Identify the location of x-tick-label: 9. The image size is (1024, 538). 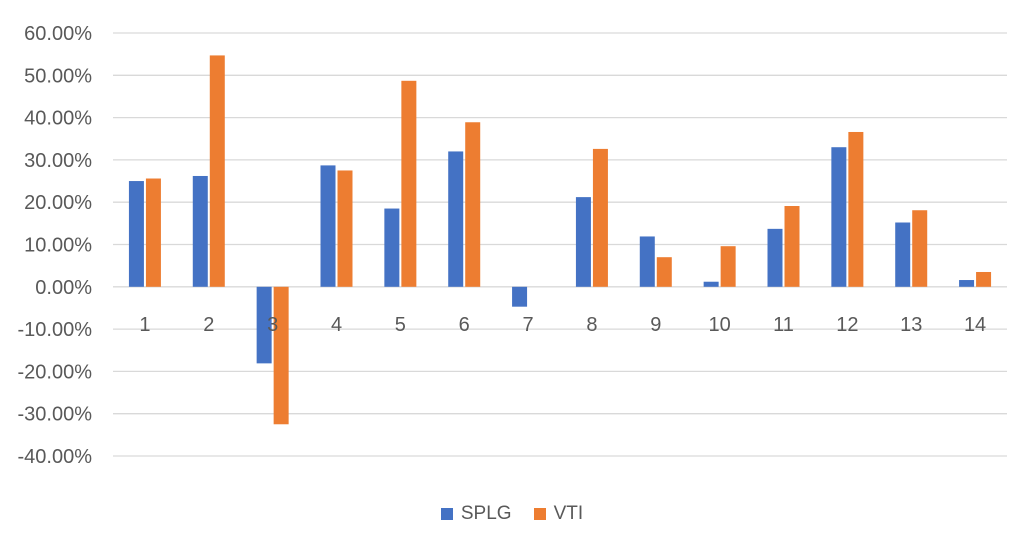
(655, 325).